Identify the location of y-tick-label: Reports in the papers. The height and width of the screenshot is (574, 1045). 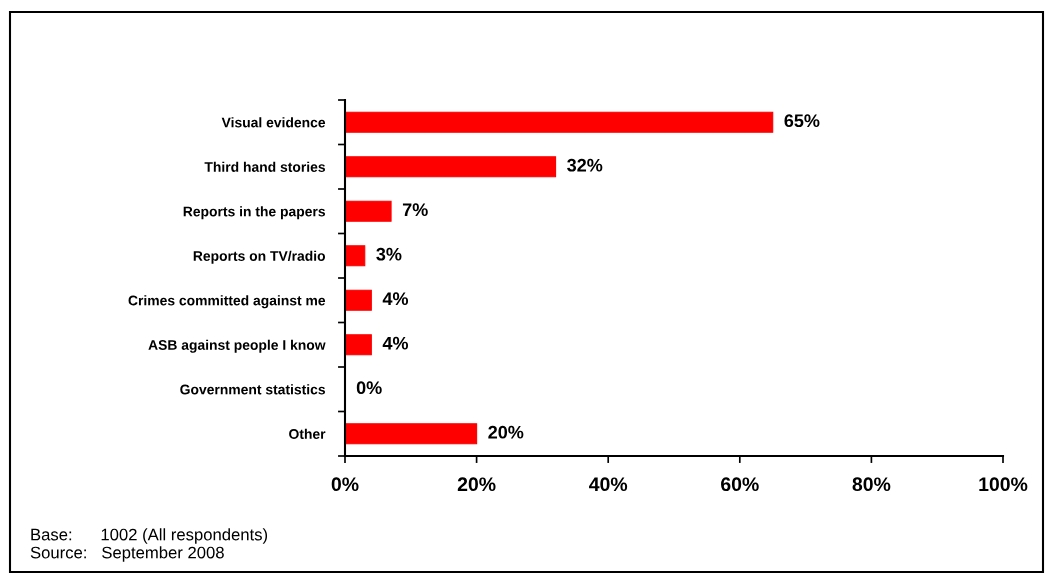
(254, 213).